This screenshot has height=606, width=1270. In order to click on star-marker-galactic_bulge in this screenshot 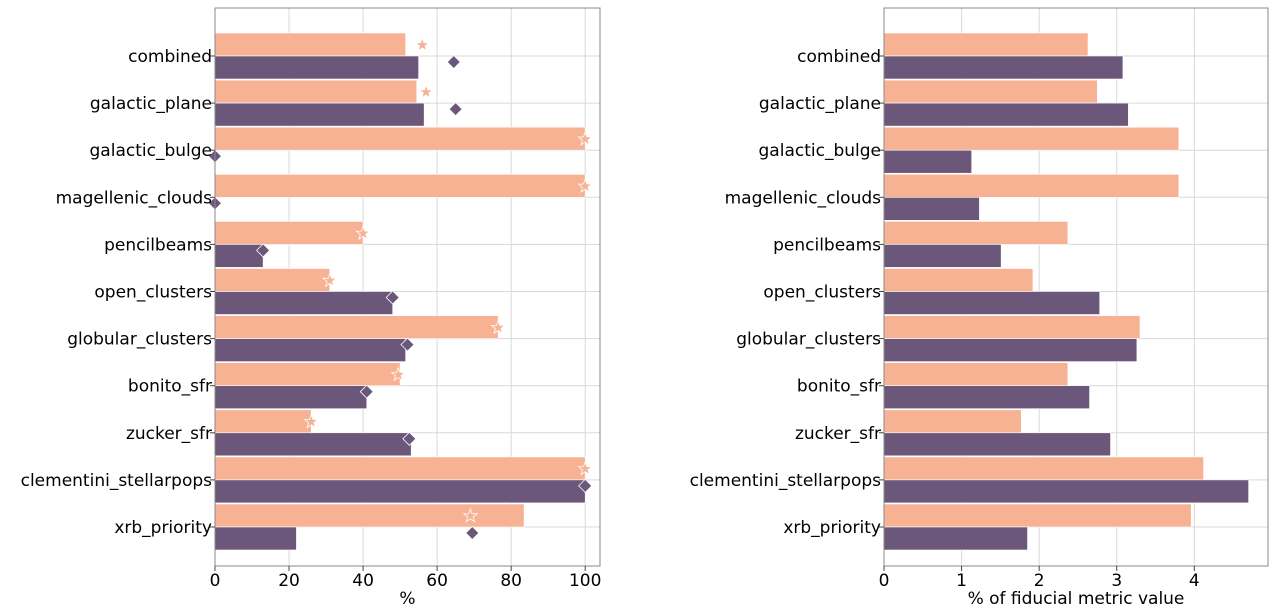, I will do `click(585, 138)`.